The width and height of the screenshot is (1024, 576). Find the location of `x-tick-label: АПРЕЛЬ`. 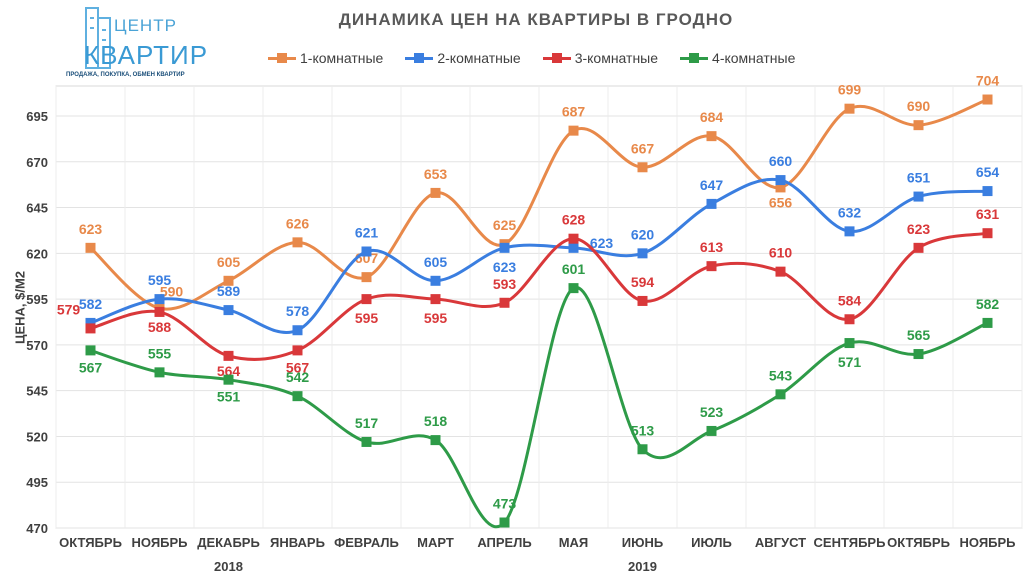

x-tick-label: АПРЕЛЬ is located at coordinates (504, 542).